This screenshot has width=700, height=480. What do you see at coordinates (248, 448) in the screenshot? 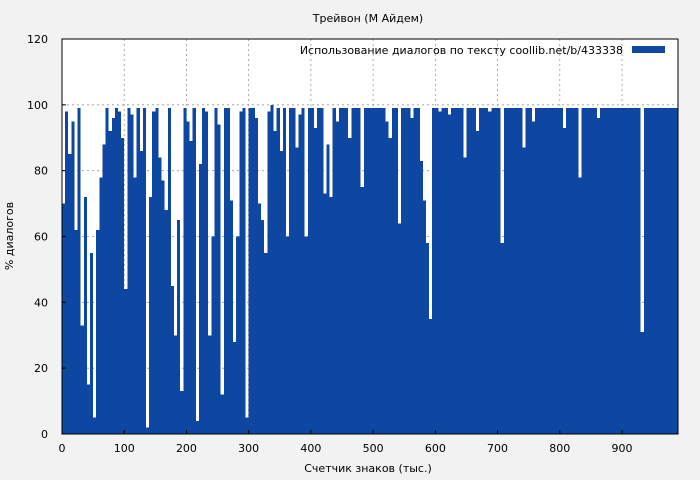
I see `x-tick-label: 300` at bounding box center [248, 448].